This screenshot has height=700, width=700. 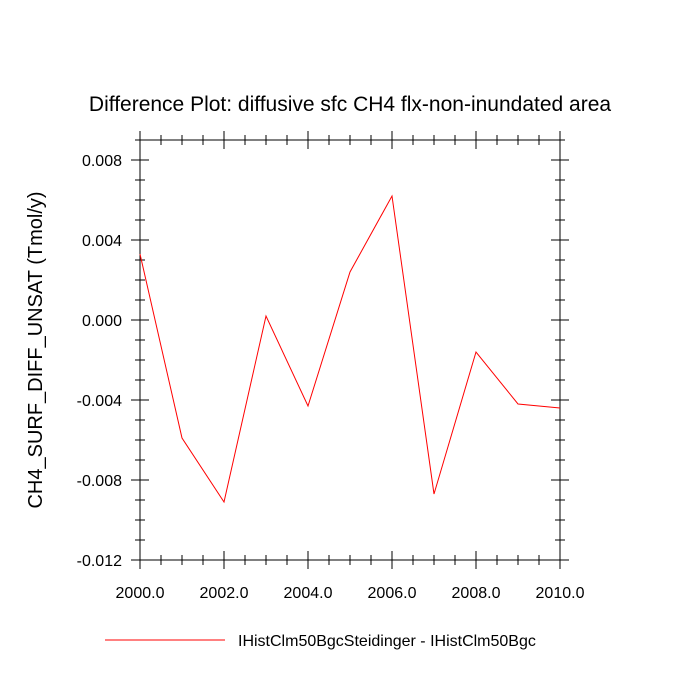 I want to click on y-tick-label: 0.000, so click(x=102, y=321).